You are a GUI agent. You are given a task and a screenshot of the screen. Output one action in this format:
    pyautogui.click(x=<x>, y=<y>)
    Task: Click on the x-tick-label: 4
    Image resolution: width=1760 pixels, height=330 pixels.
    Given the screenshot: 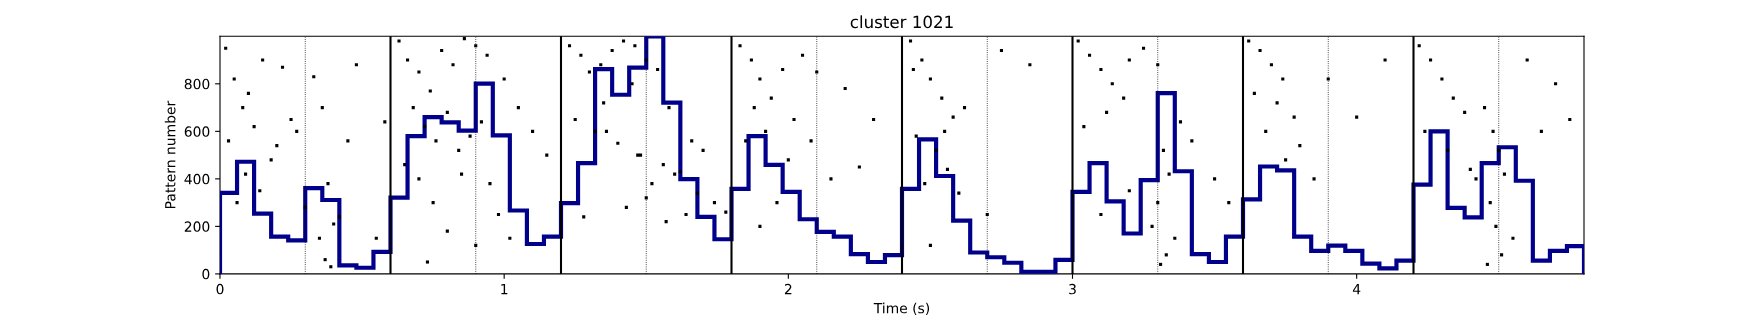 What is the action you would take?
    pyautogui.click(x=1356, y=289)
    